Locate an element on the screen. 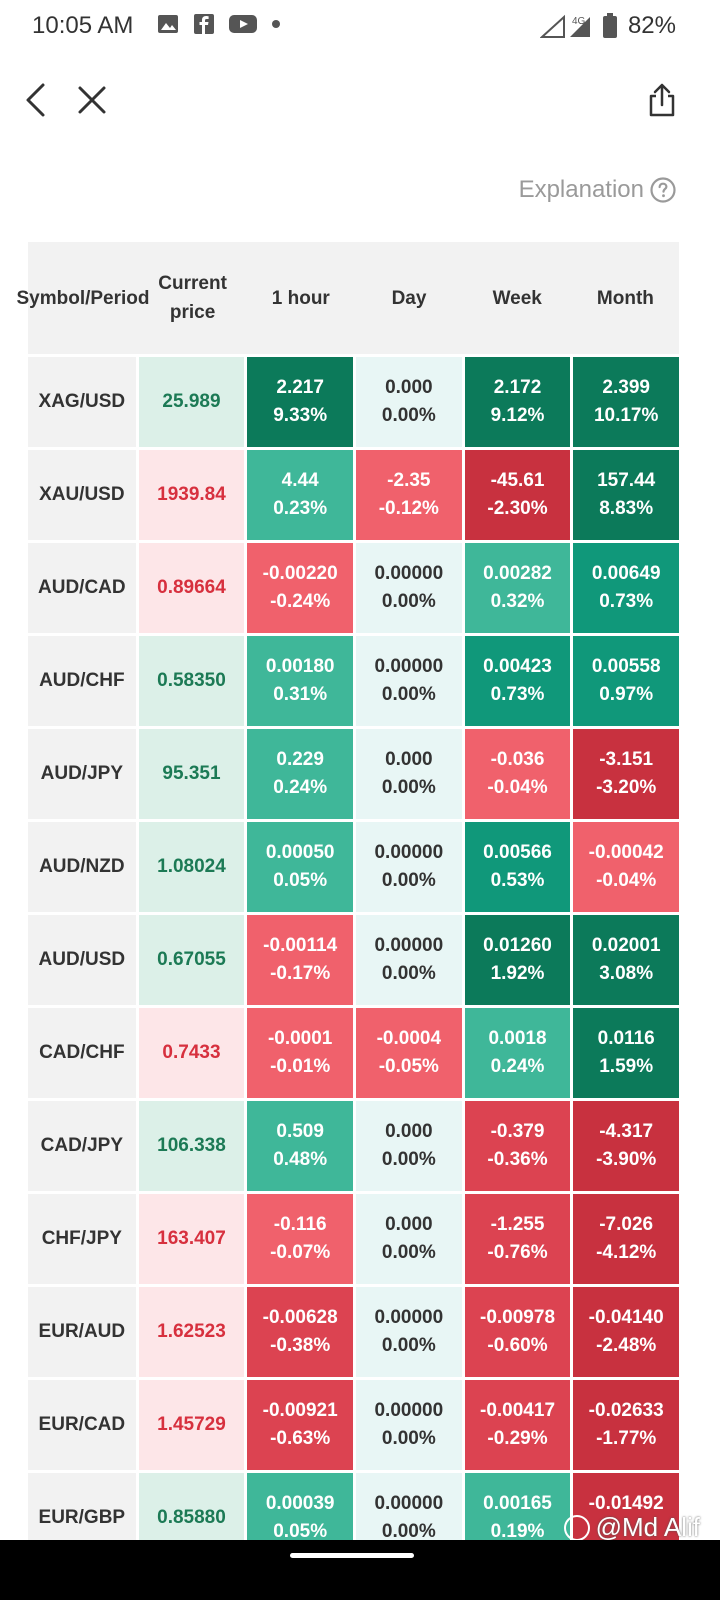 The height and width of the screenshot is (1600, 720). change-cell-month: 0.0116 1.59% is located at coordinates (626, 1053).